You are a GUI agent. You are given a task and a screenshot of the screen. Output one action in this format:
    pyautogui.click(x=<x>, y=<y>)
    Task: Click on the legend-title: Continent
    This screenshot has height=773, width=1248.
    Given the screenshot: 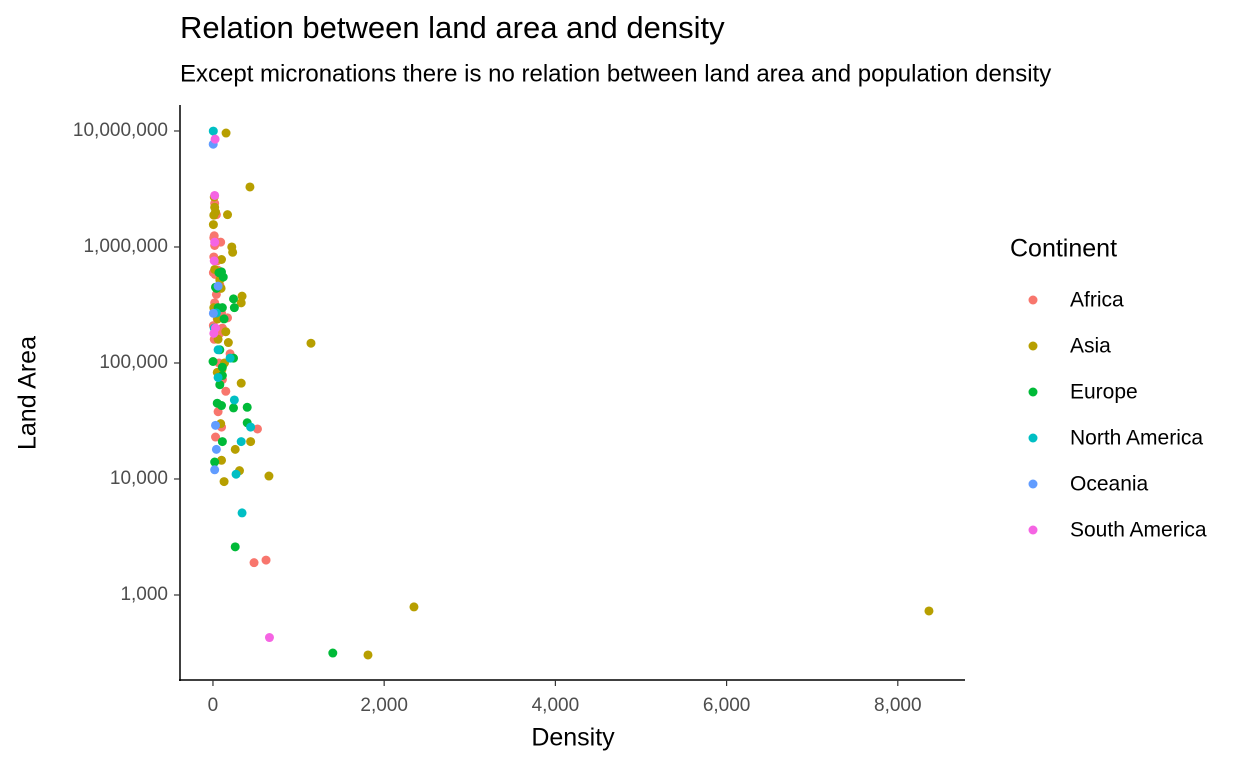 What is the action you would take?
    pyautogui.click(x=1063, y=249)
    